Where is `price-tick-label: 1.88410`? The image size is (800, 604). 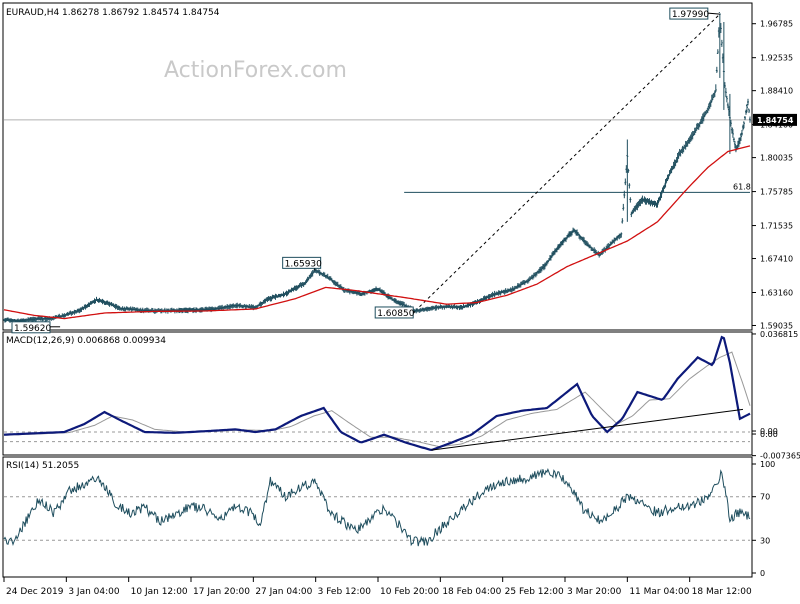
price-tick-label: 1.88410 is located at coordinates (776, 91).